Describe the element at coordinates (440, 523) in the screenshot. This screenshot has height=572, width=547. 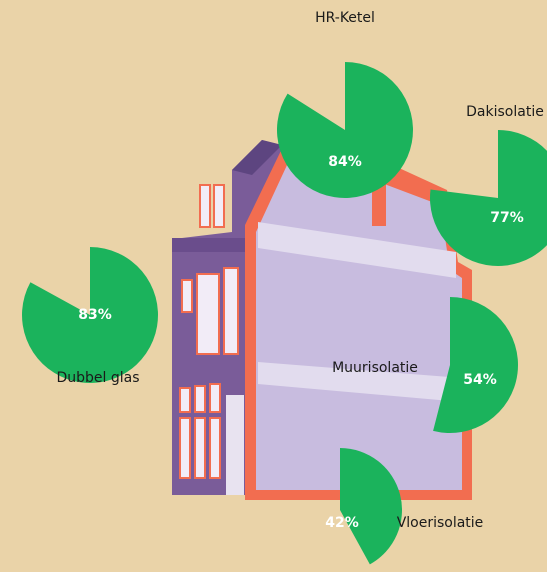
I see `pie-title: Vloerisolatie` at that location.